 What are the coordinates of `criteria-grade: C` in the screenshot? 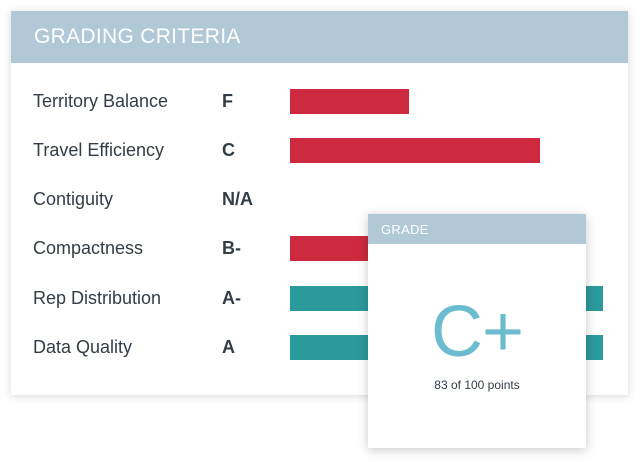 It's located at (228, 150).